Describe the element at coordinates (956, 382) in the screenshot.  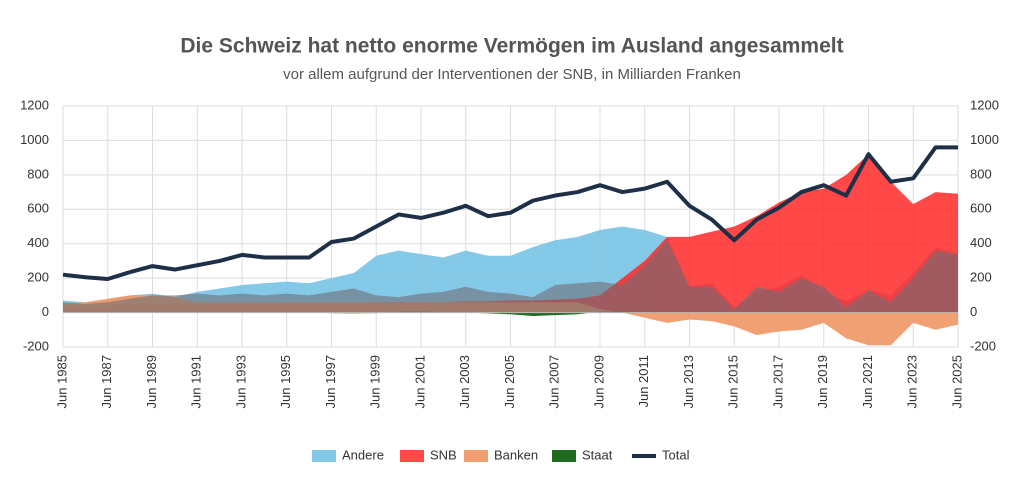
I see `x-tick-label: Jun 2025` at that location.